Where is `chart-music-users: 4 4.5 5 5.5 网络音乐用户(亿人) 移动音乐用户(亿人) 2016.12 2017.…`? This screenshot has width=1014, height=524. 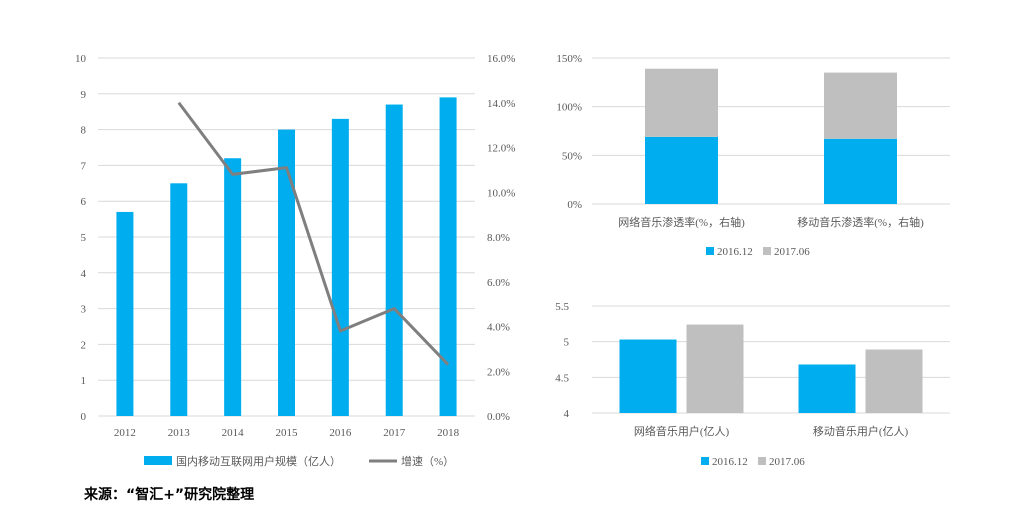 chart-music-users: 4 4.5 5 5.5 网络音乐用户(亿人) 移动音乐用户(亿人) 2016.12 2017.… is located at coordinates (752, 384).